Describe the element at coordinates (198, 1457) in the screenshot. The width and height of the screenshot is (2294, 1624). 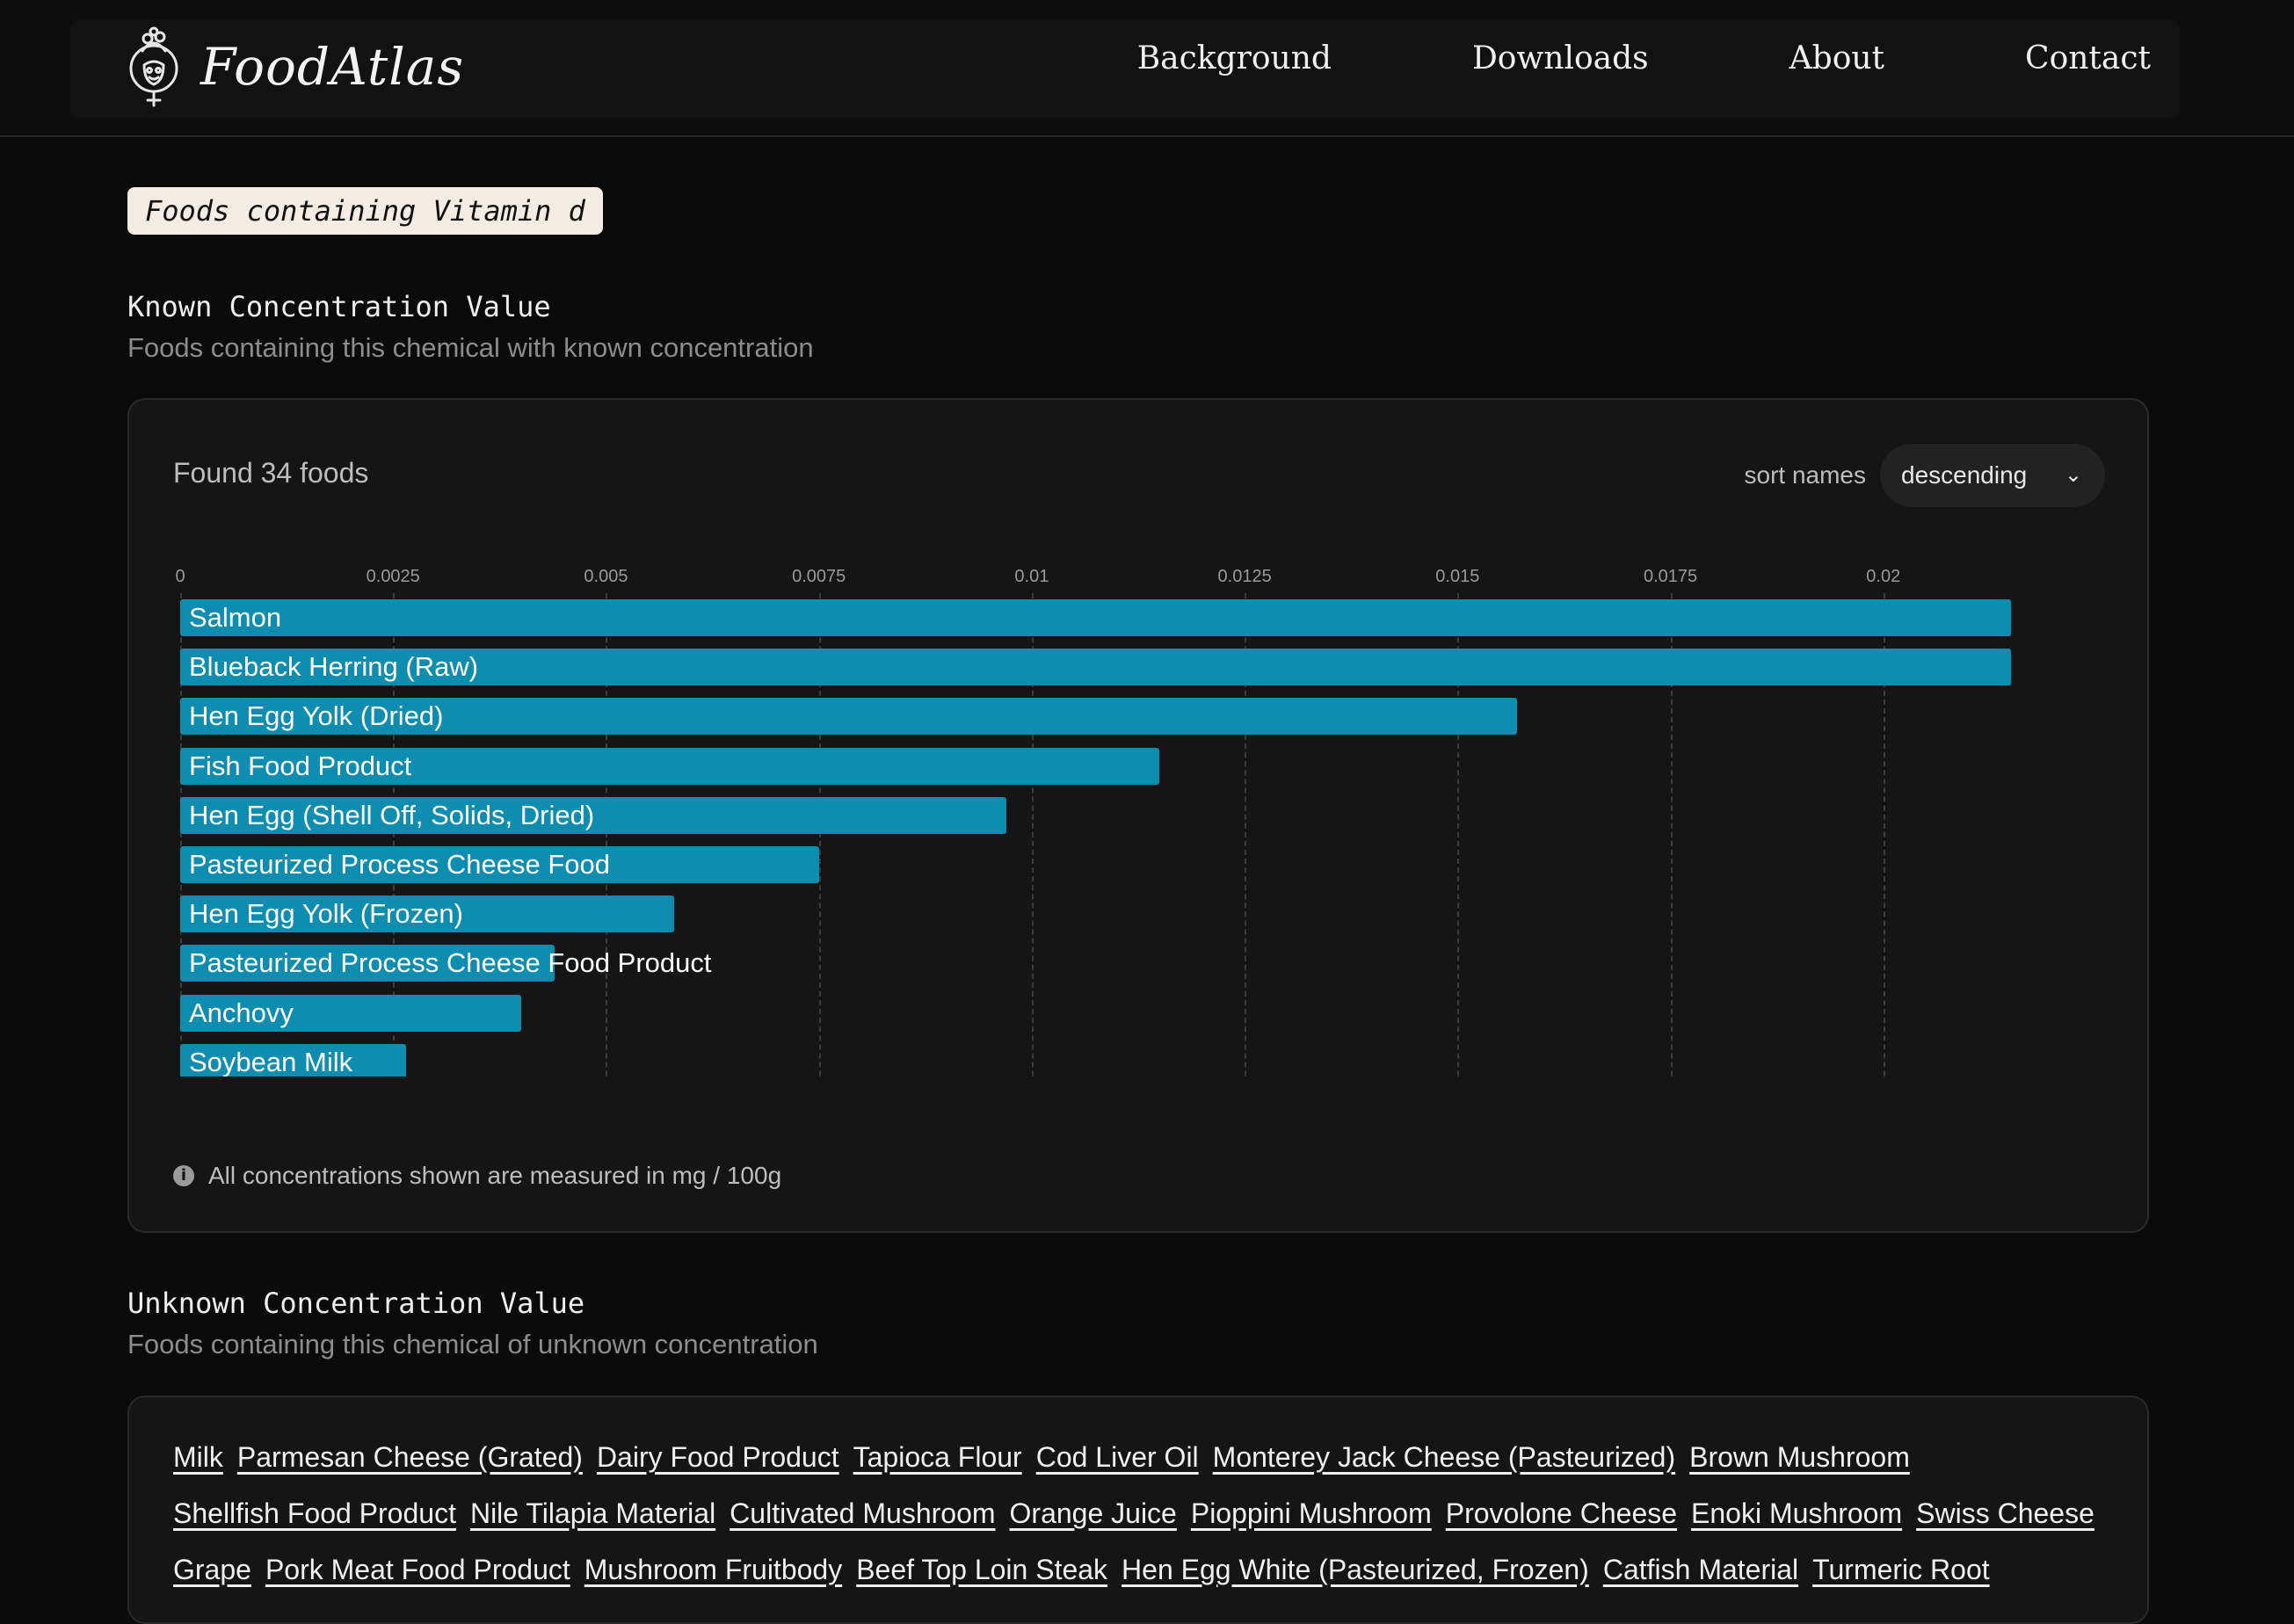
I see `food-link: Milk` at that location.